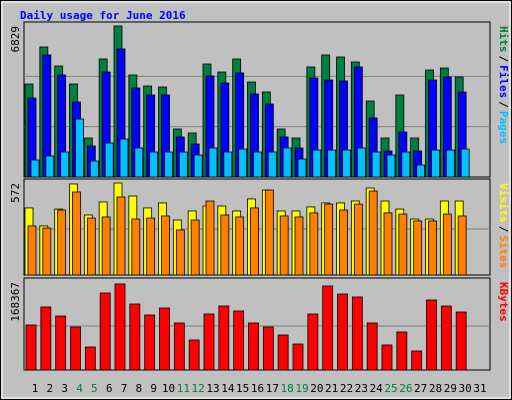  Describe the element at coordinates (435, 388) in the screenshot. I see `x-tick-label: 28` at that location.